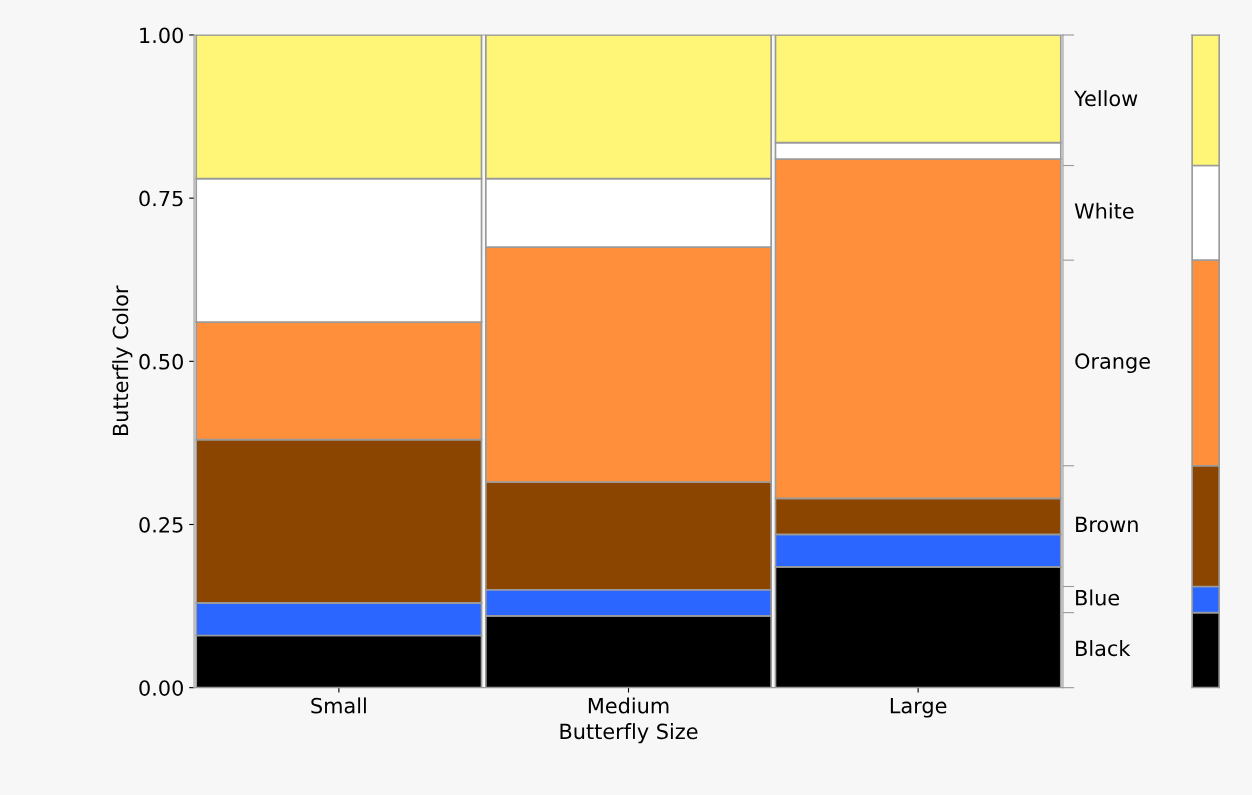 This screenshot has width=1252, height=795. I want to click on y-tick-label: 0.75, so click(161, 198).